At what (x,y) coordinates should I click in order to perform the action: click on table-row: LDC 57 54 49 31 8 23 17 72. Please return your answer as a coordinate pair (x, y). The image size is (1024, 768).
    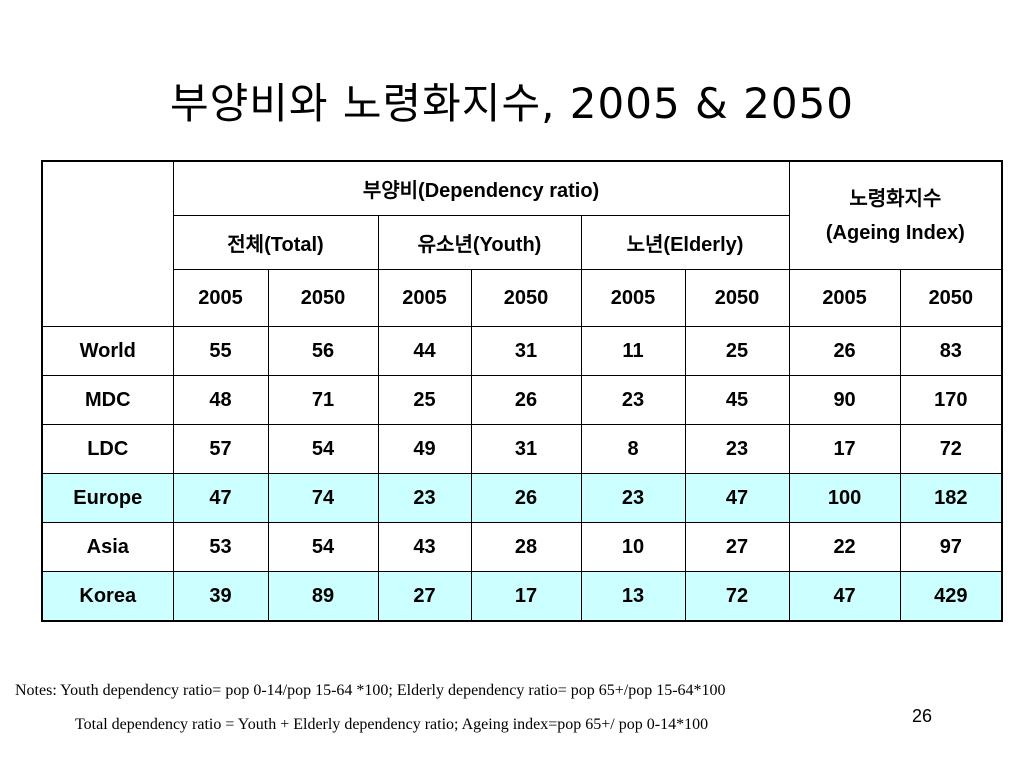
    Looking at the image, I should click on (522, 449).